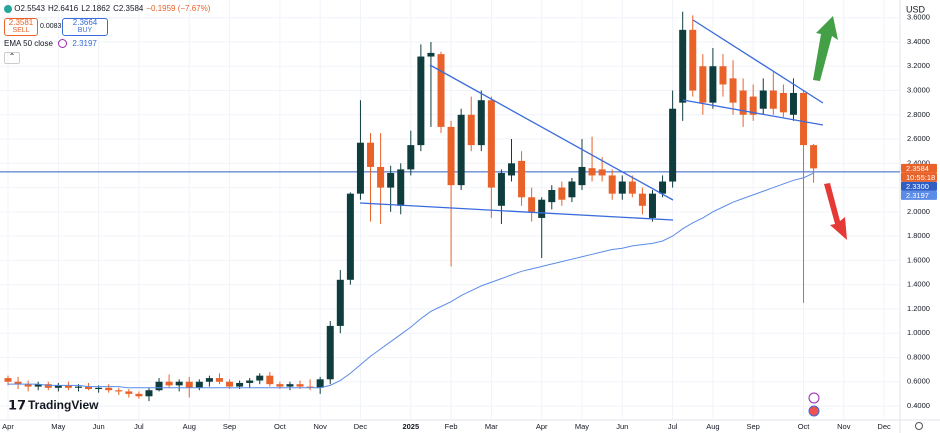 The height and width of the screenshot is (433, 940). I want to click on symbol-icon, so click(8, 8).